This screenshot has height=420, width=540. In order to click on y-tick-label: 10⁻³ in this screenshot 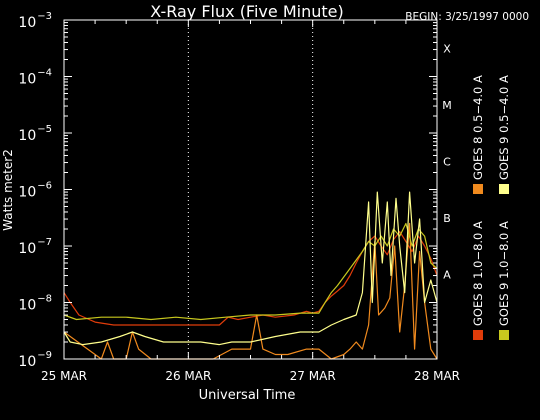, I will do `click(35, 21)`.